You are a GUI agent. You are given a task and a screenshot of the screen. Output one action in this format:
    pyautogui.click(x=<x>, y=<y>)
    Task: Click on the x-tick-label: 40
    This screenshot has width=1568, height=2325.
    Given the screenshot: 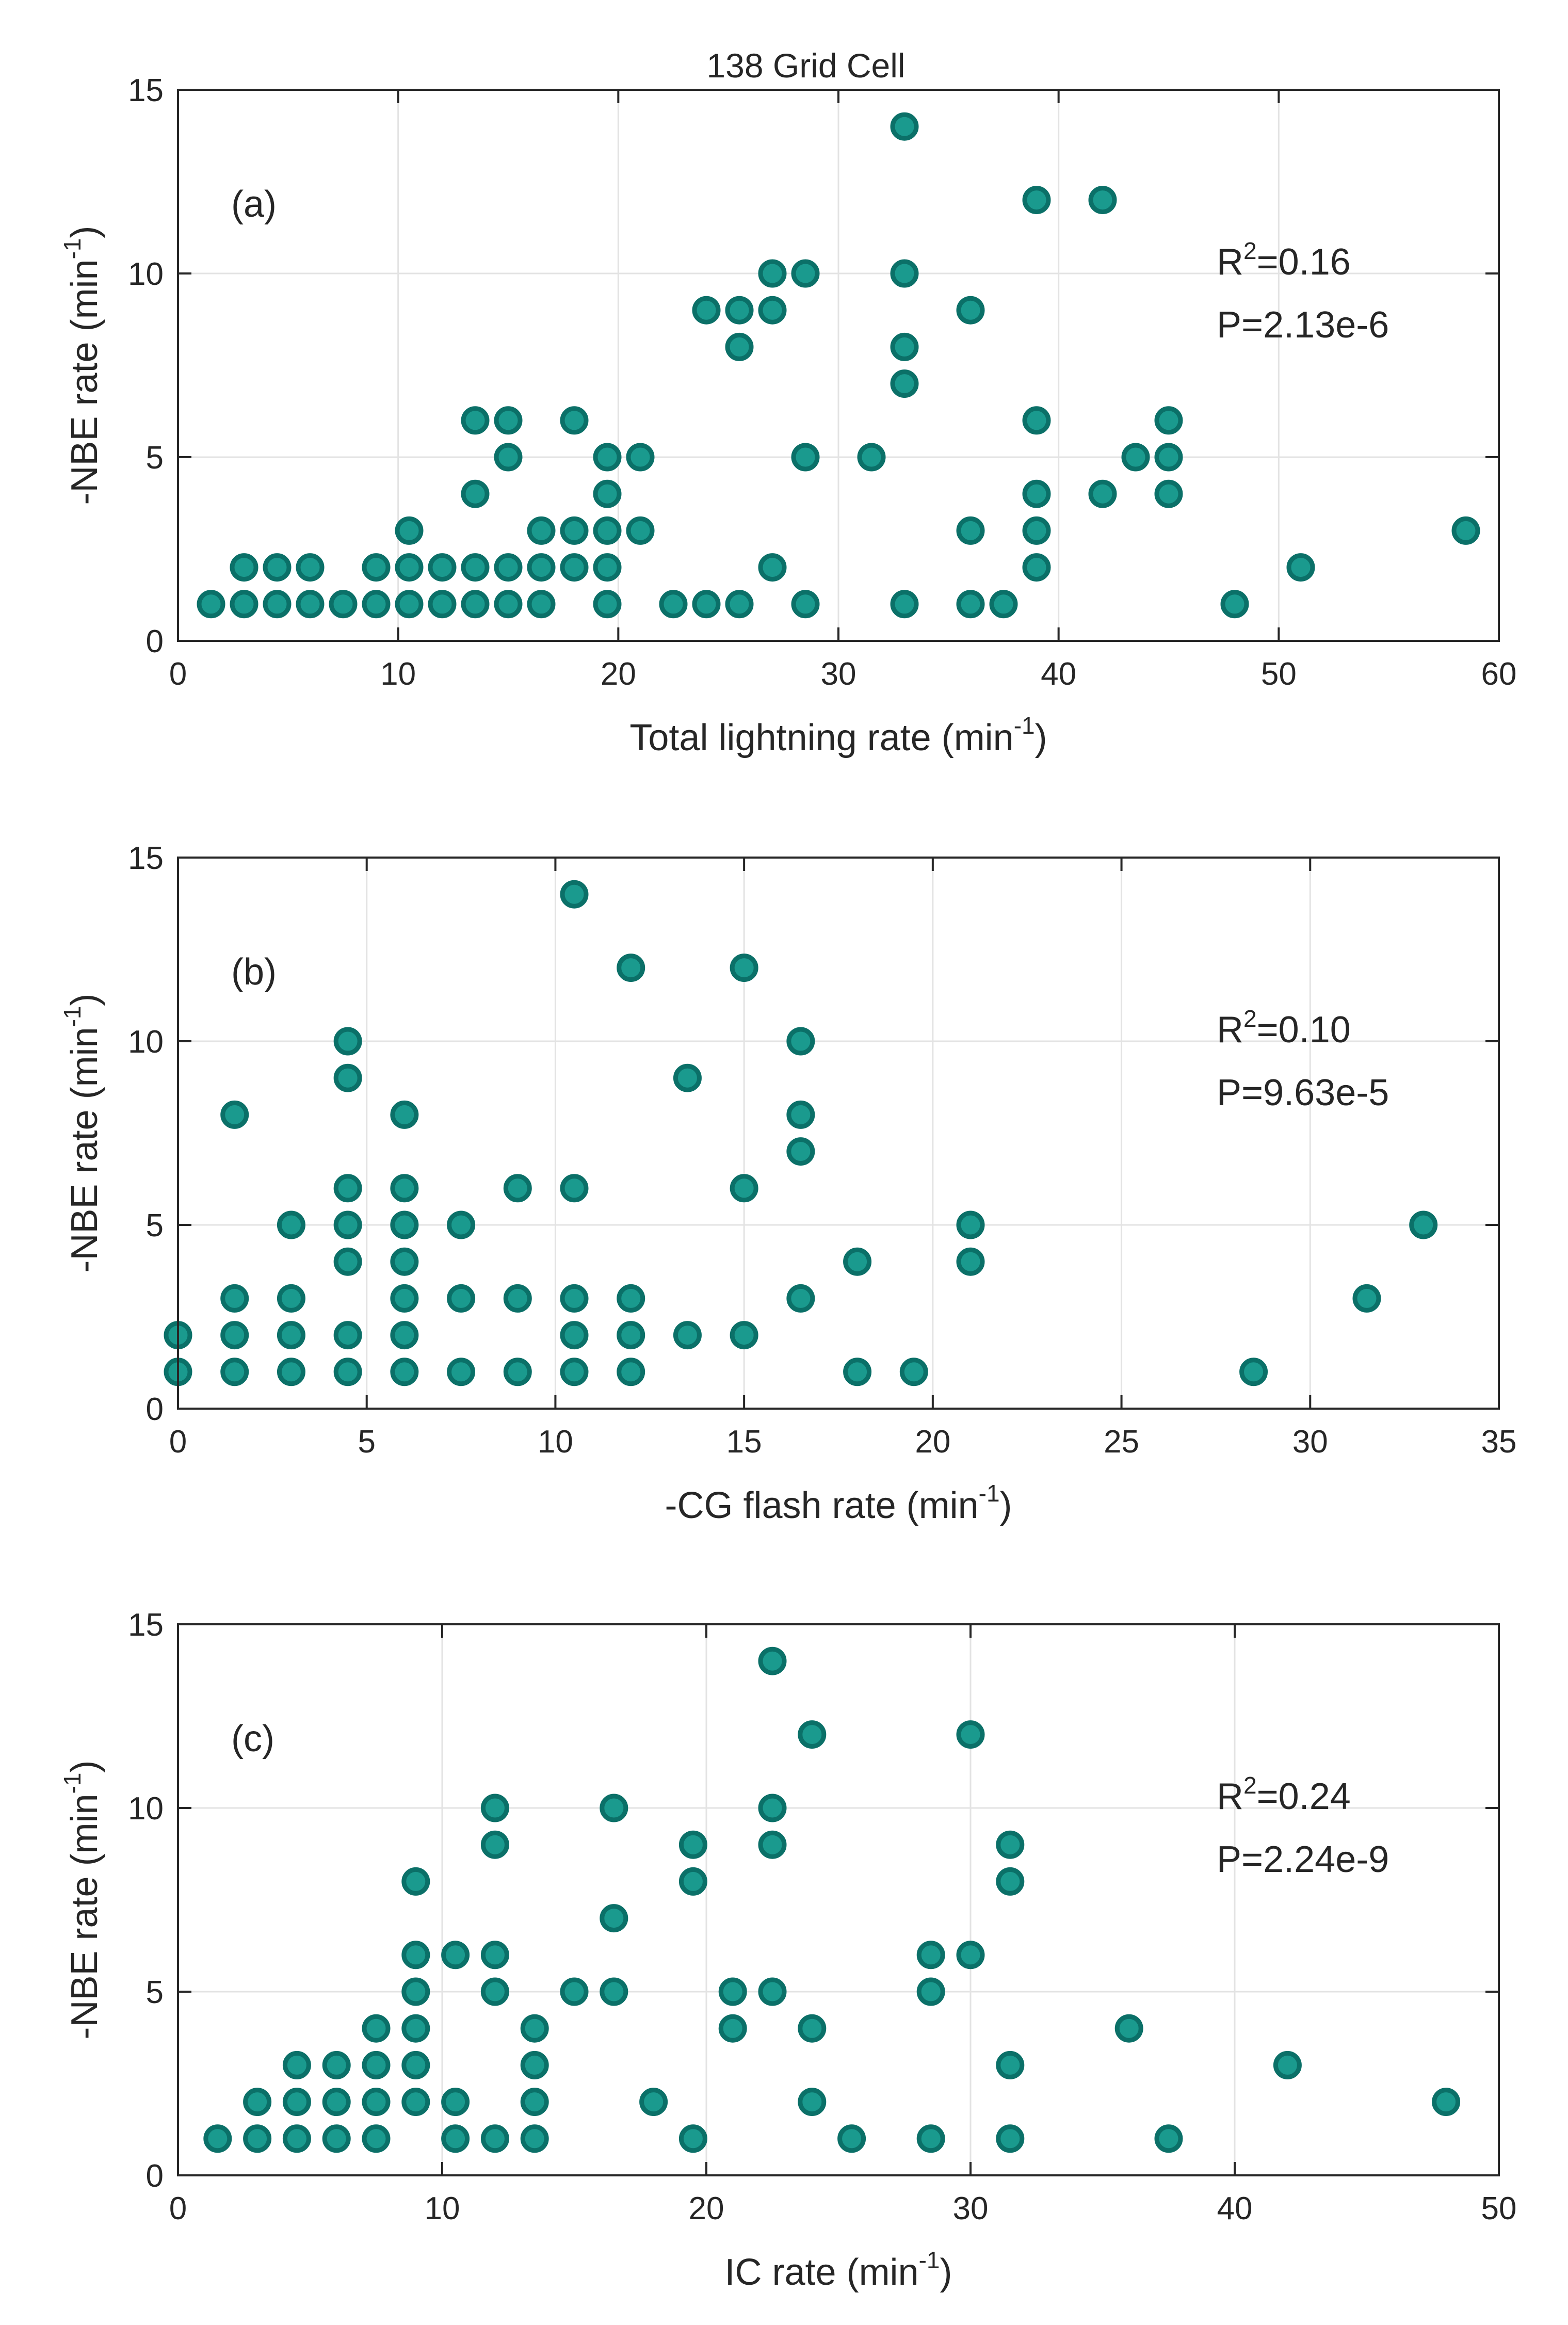 What is the action you would take?
    pyautogui.click(x=1058, y=674)
    